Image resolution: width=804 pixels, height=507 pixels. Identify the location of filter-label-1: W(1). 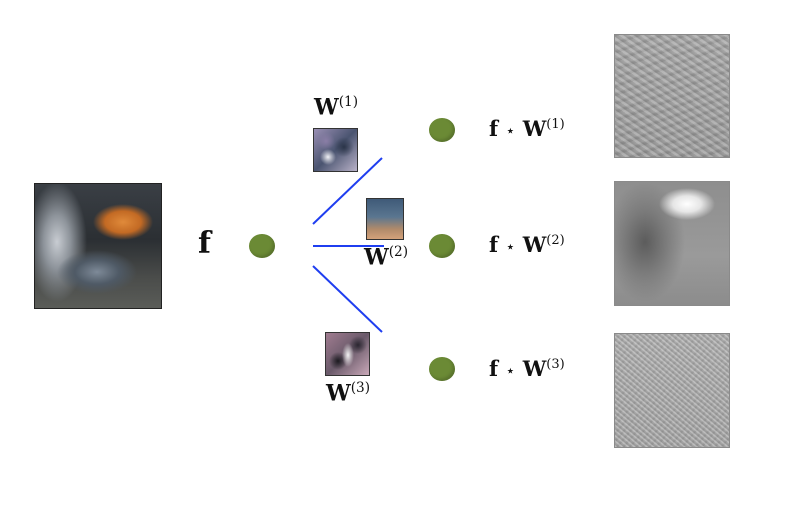
(336, 107).